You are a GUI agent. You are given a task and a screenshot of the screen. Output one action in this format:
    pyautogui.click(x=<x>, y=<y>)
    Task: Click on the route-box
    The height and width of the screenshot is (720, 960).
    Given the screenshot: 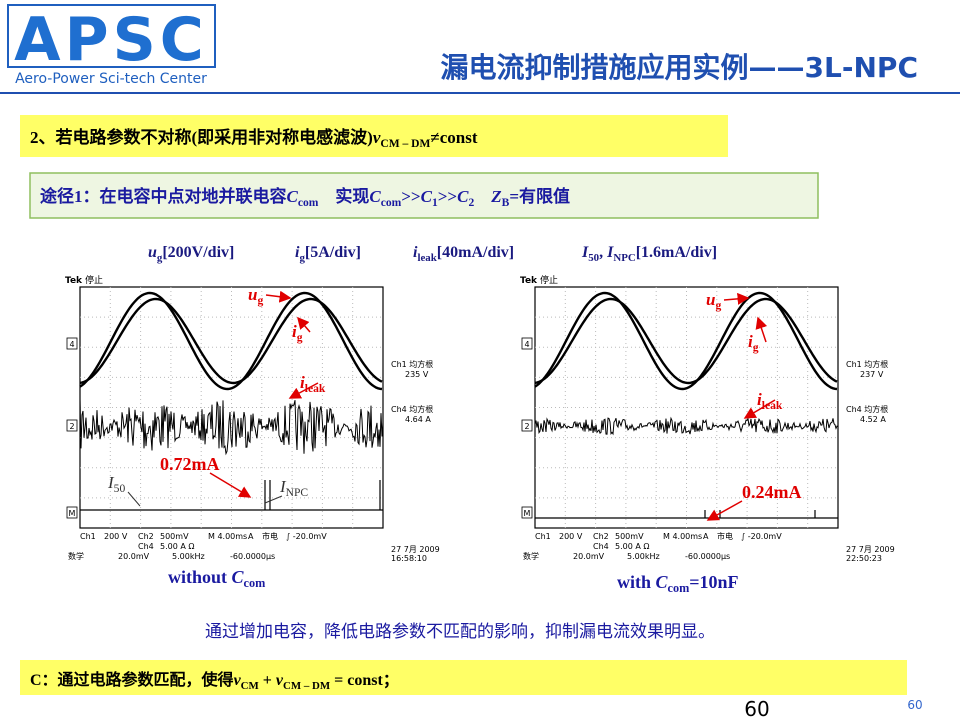 What is the action you would take?
    pyautogui.click(x=424, y=195)
    